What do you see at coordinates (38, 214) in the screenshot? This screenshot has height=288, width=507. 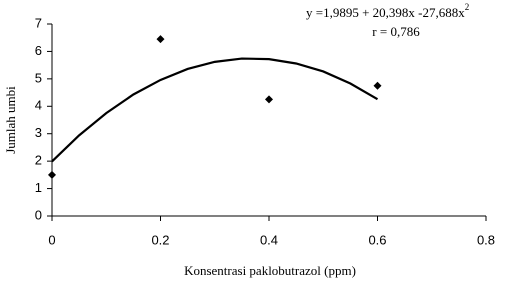 I see `y-tick-label: 0` at bounding box center [38, 214].